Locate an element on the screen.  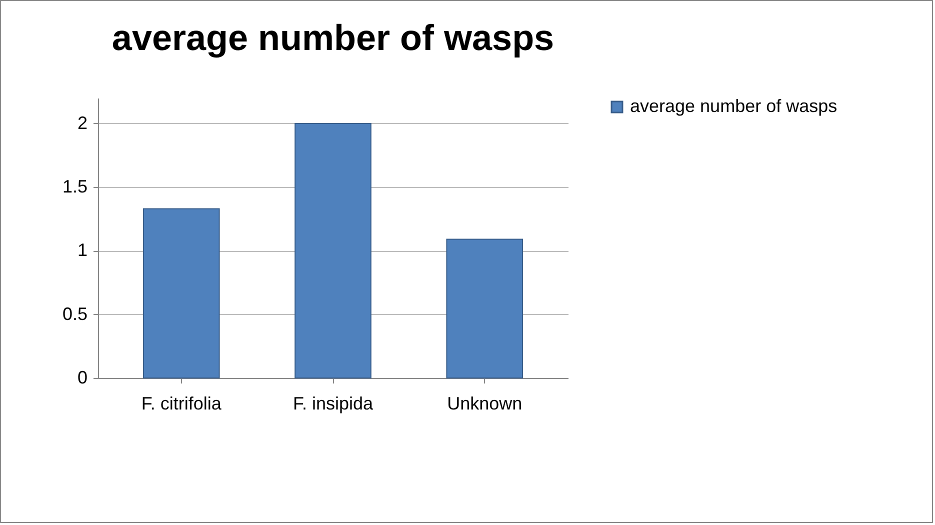
y-tick-label: 0 is located at coordinates (82, 378).